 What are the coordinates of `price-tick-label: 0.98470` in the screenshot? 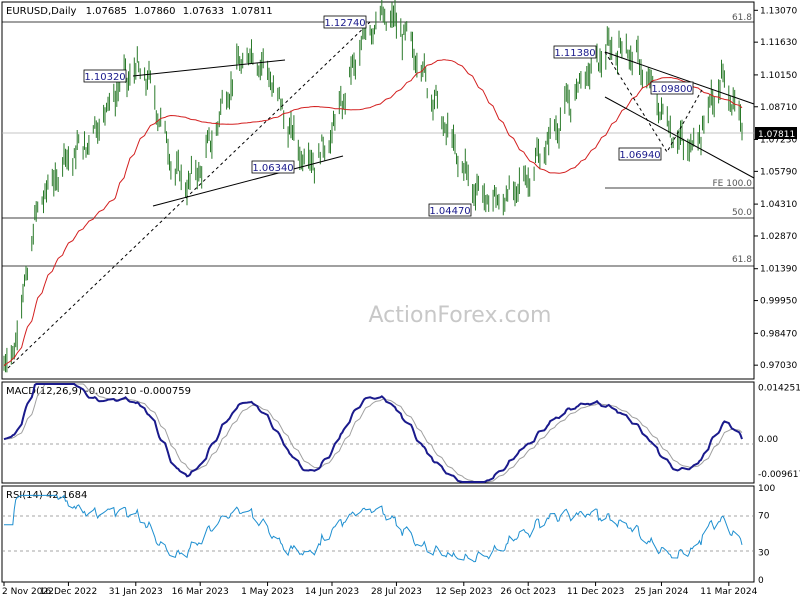 It's located at (778, 334).